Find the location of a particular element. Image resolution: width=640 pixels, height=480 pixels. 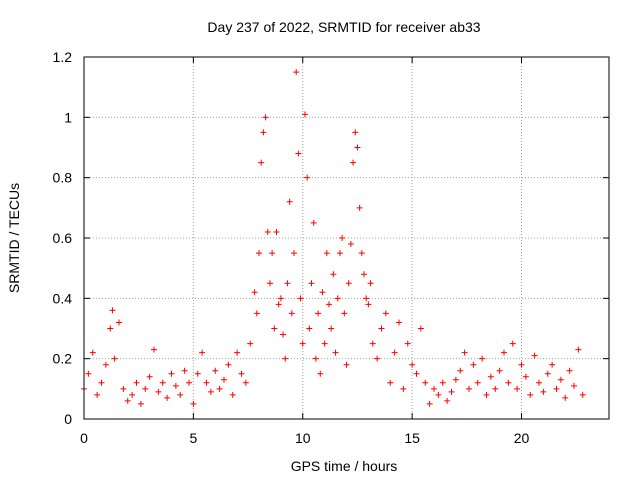

x-tick-label: 15 is located at coordinates (412, 438).